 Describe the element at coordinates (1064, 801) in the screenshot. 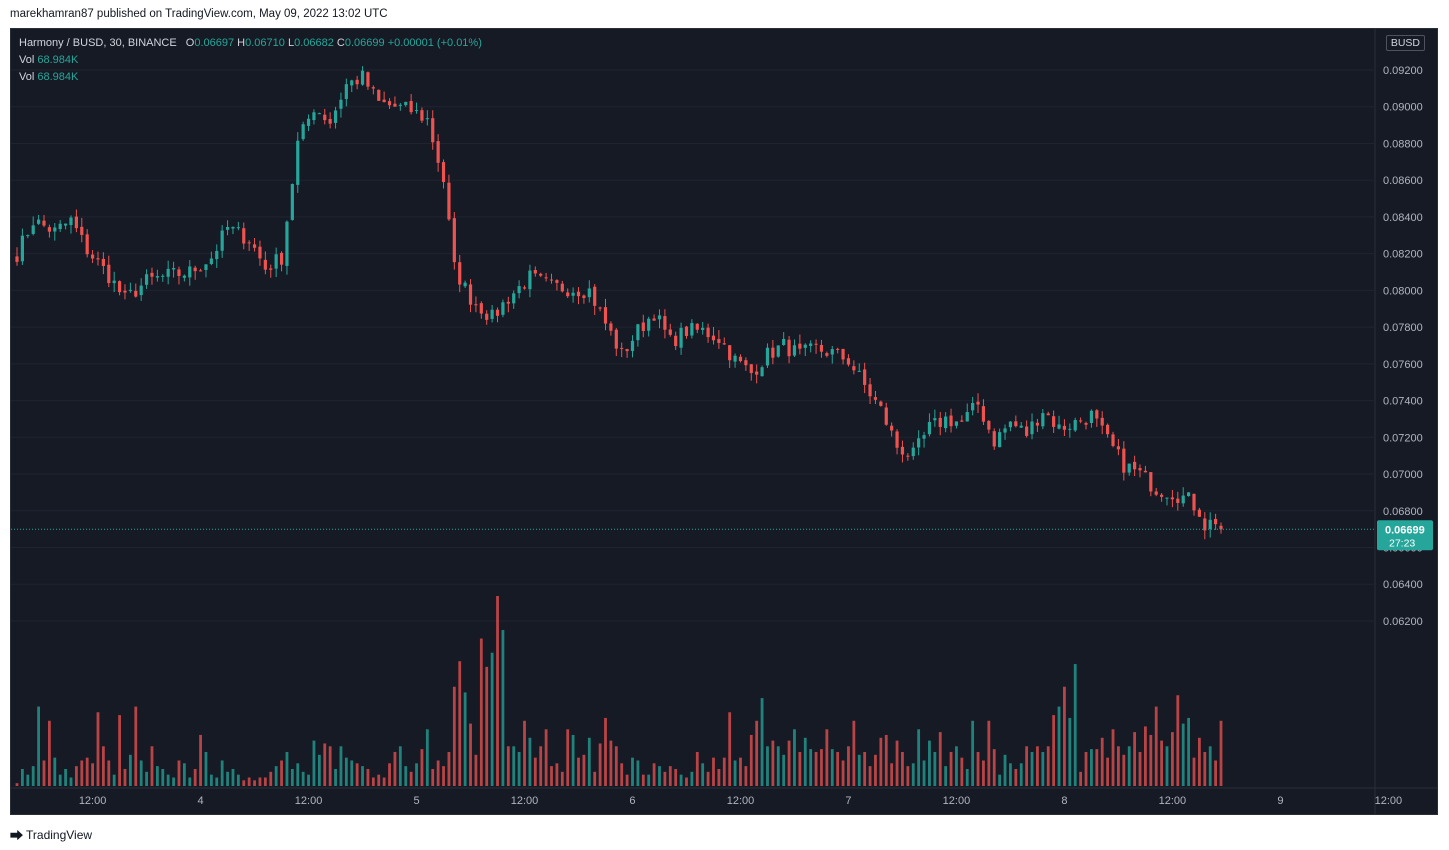

I see `time-tick-label: 8` at that location.